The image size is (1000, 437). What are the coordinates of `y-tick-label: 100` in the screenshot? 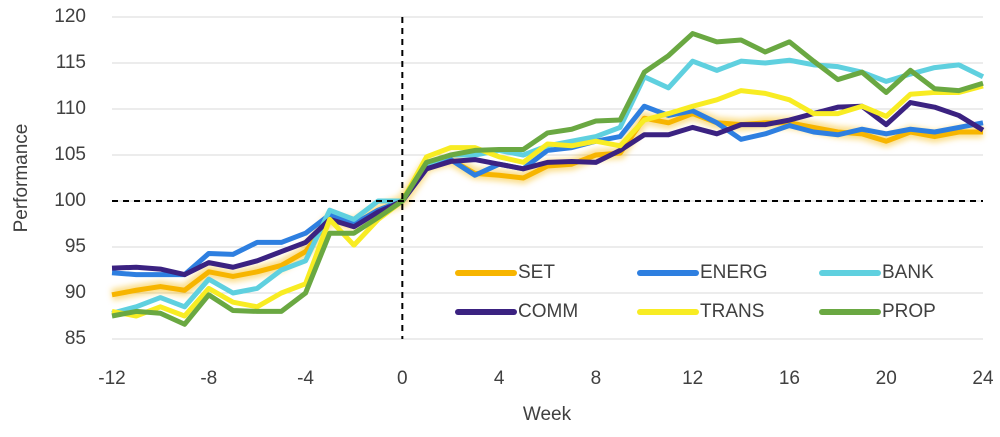 It's located at (70, 200).